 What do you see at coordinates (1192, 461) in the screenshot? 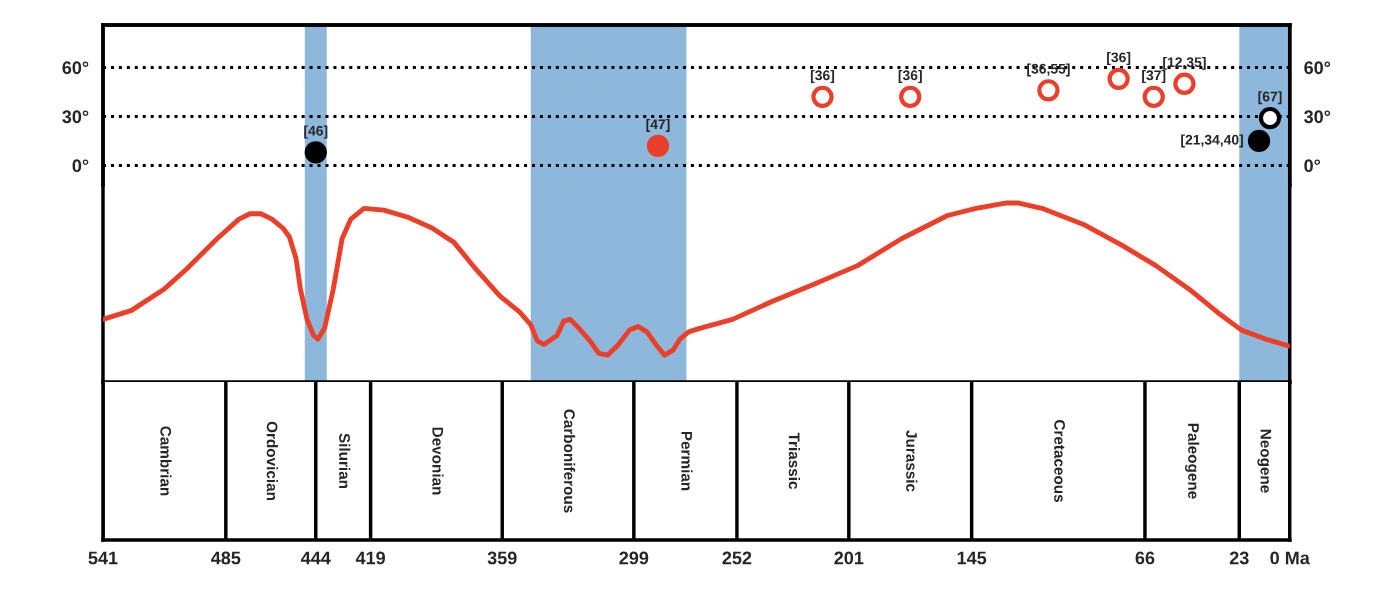
I see `text: Paleogene` at bounding box center [1192, 461].